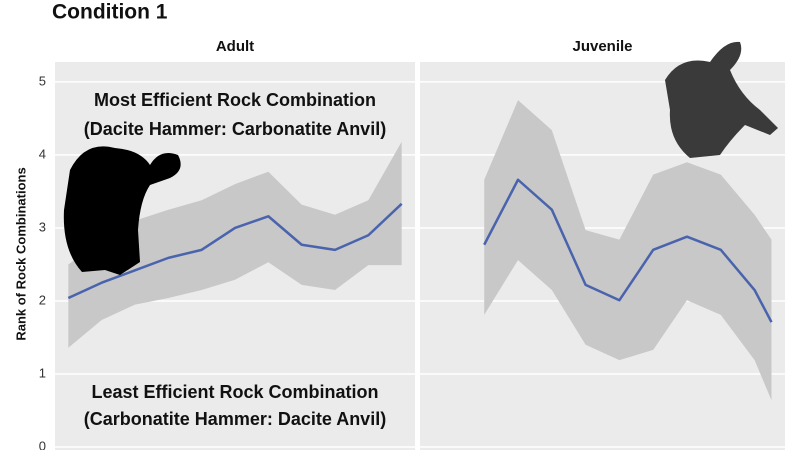 The image size is (800, 450). What do you see at coordinates (42, 153) in the screenshot?
I see `y-tick-label: 4` at bounding box center [42, 153].